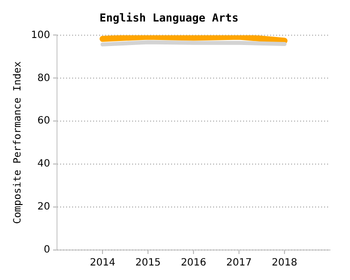  What do you see at coordinates (43, 207) in the screenshot?
I see `y-tick-label: 20` at bounding box center [43, 207].